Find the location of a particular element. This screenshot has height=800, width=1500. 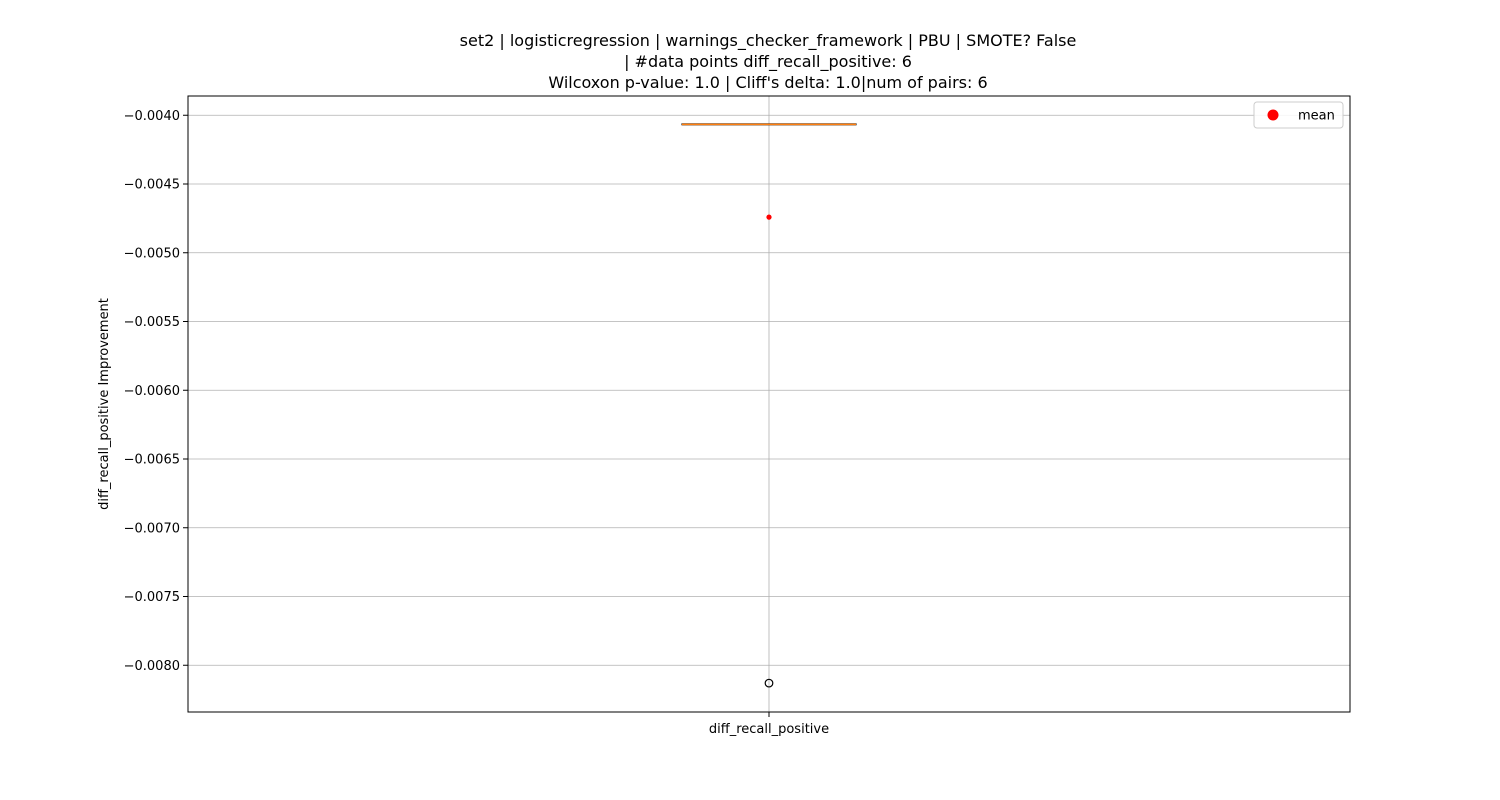

boxplot is located at coordinates (769, 405).